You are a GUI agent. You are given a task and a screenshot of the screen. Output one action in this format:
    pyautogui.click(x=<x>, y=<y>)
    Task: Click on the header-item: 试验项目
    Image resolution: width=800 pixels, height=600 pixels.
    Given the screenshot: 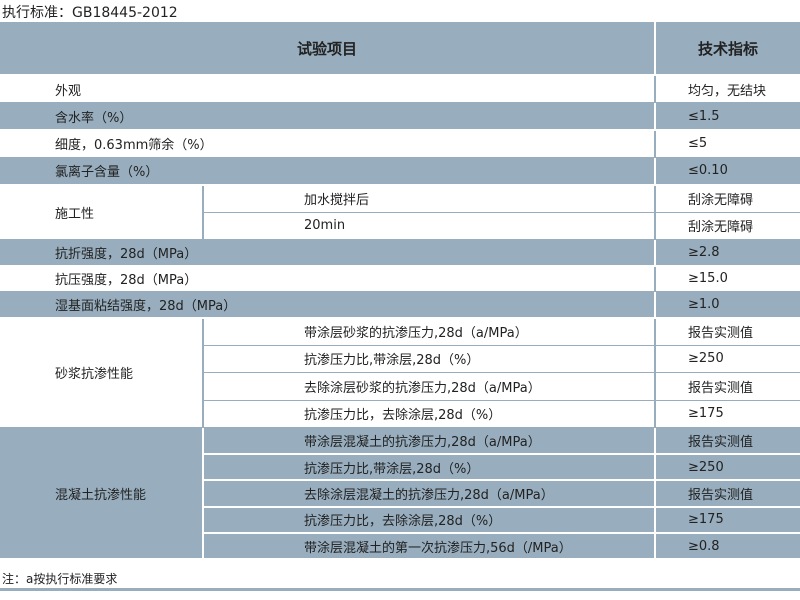 What is the action you would take?
    pyautogui.click(x=328, y=49)
    